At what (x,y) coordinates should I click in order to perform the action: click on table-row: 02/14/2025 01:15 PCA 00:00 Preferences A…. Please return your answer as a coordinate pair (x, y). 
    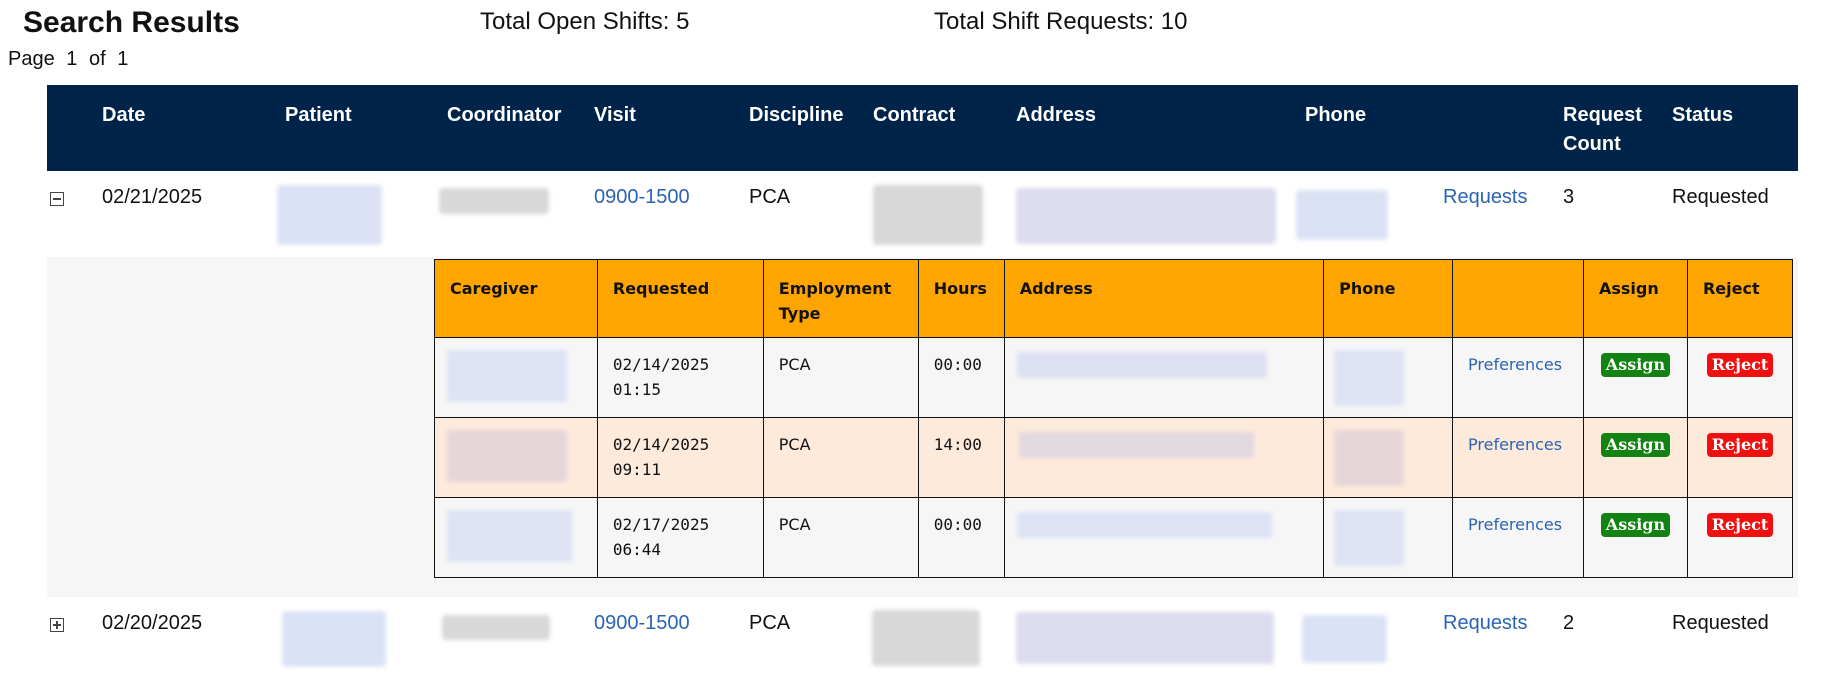
    Looking at the image, I should click on (1114, 377).